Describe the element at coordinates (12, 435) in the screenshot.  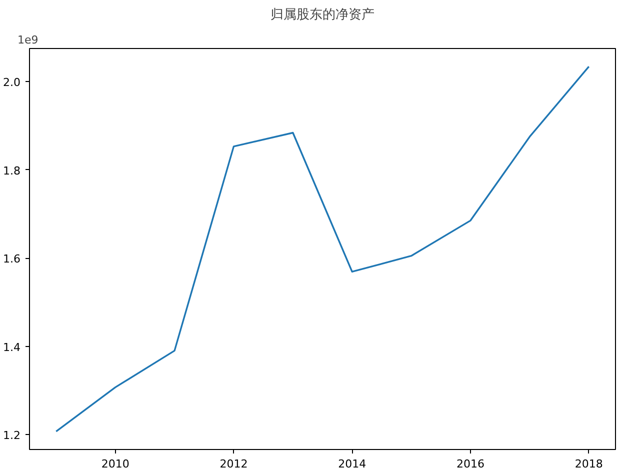
I see `y-tick-label: 1.2` at that location.